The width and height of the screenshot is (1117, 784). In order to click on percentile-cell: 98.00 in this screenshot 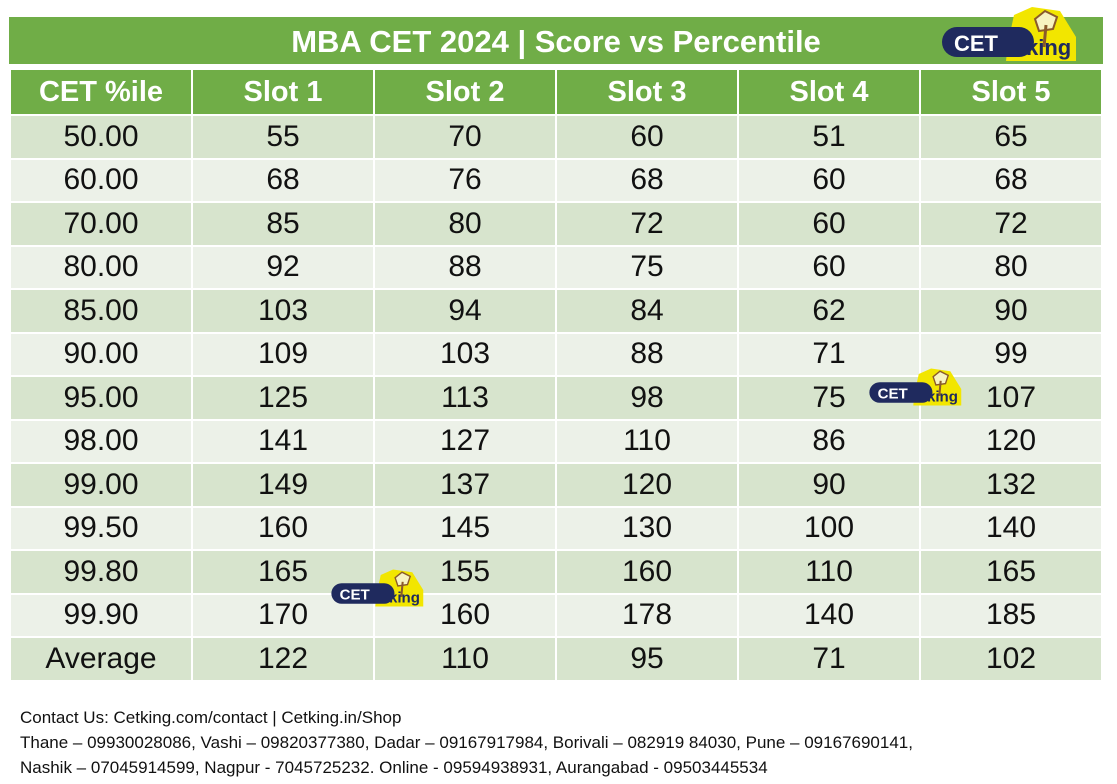, I will do `click(101, 441)`.